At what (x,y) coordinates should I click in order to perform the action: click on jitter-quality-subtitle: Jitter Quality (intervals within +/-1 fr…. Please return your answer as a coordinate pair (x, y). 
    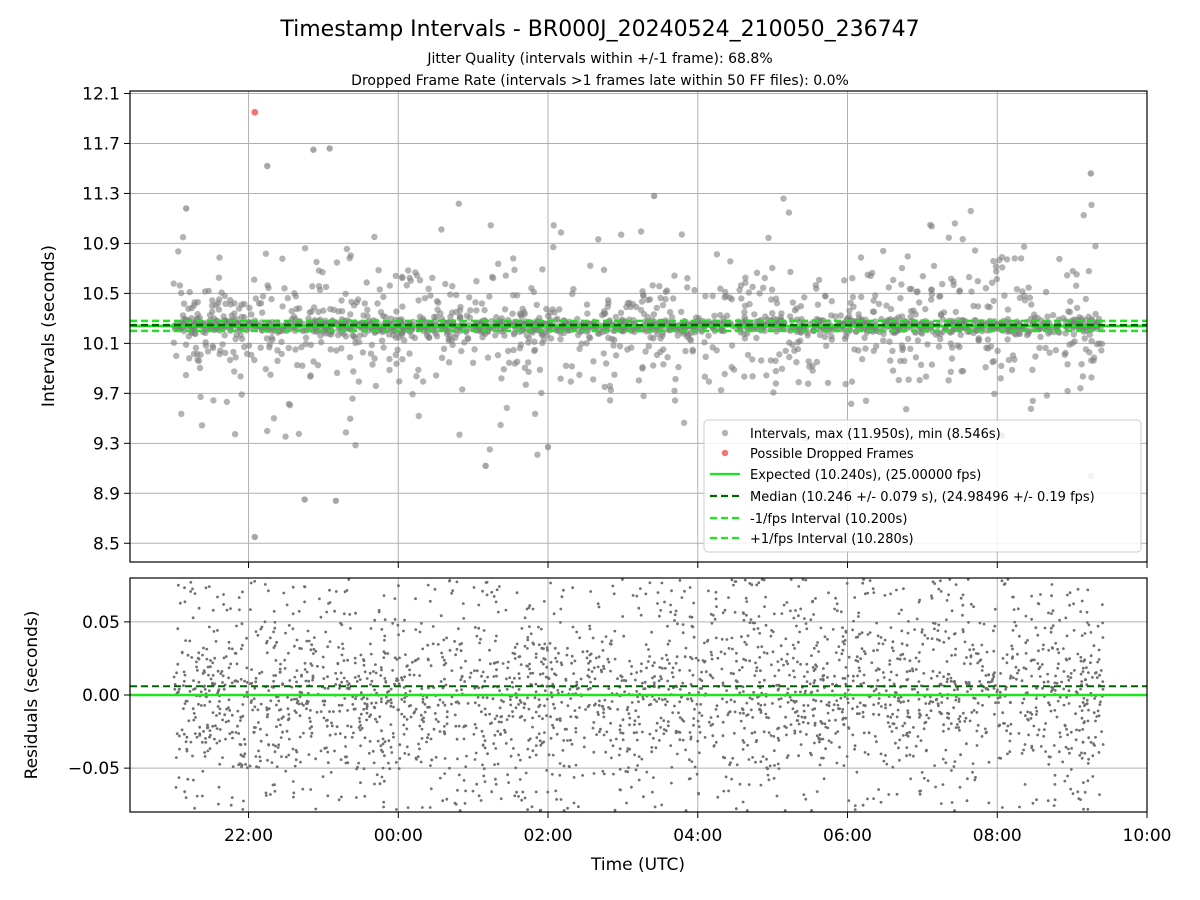
    Looking at the image, I should click on (599, 59).